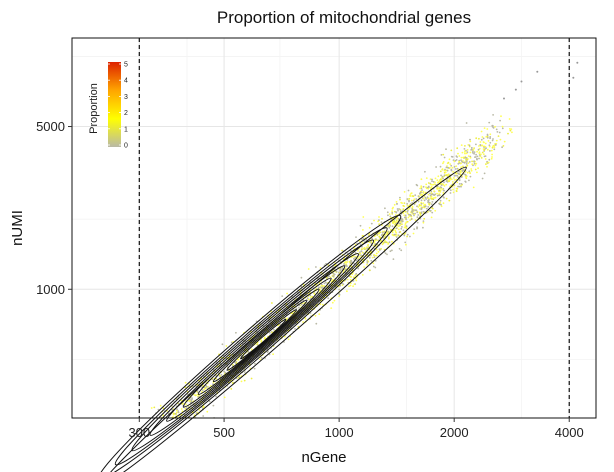 This screenshot has height=472, width=614. Describe the element at coordinates (50, 289) in the screenshot. I see `y-tick-label: 1000` at that location.